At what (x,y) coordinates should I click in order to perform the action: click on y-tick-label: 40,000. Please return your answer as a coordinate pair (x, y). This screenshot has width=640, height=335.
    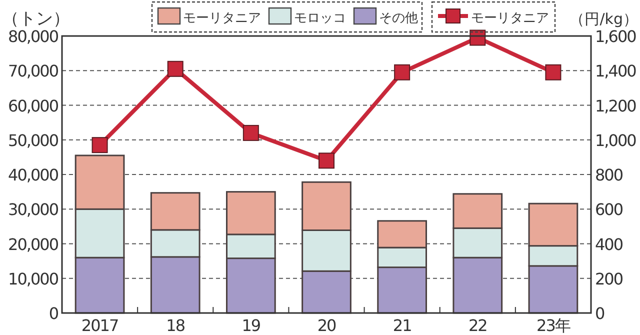
    Looking at the image, I should click on (33, 175).